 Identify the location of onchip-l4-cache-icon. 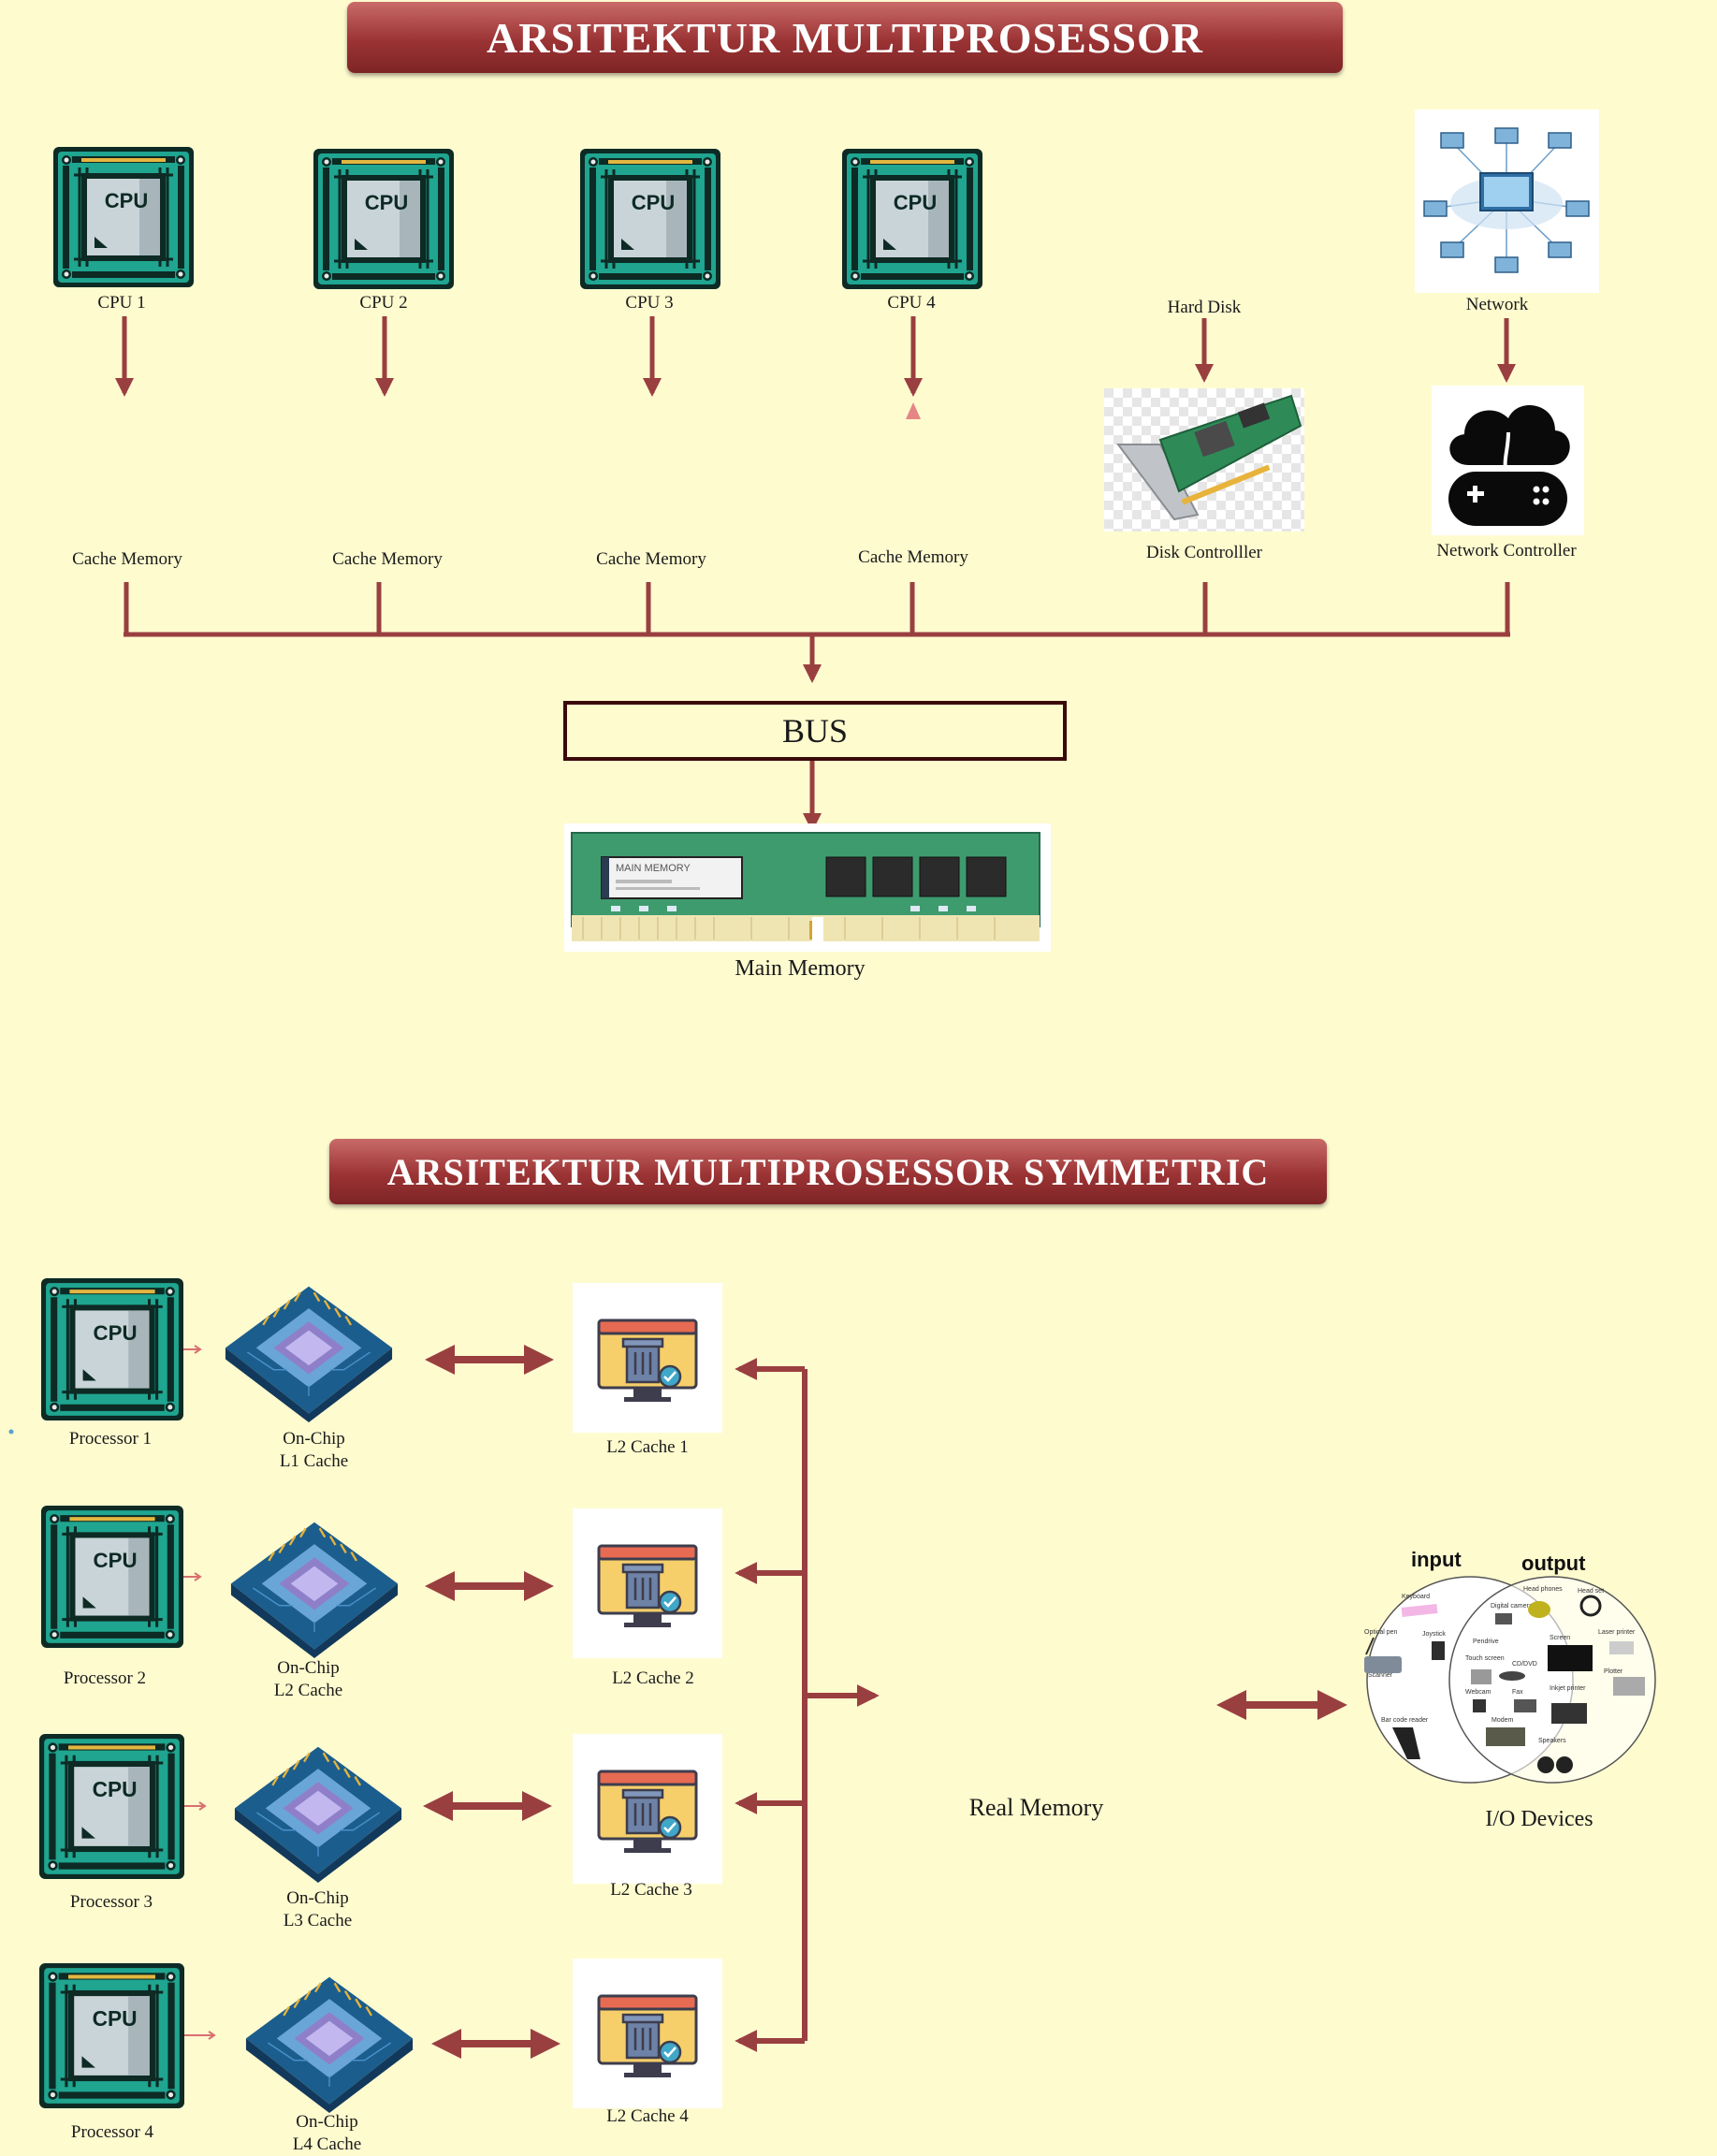
(329, 2043).